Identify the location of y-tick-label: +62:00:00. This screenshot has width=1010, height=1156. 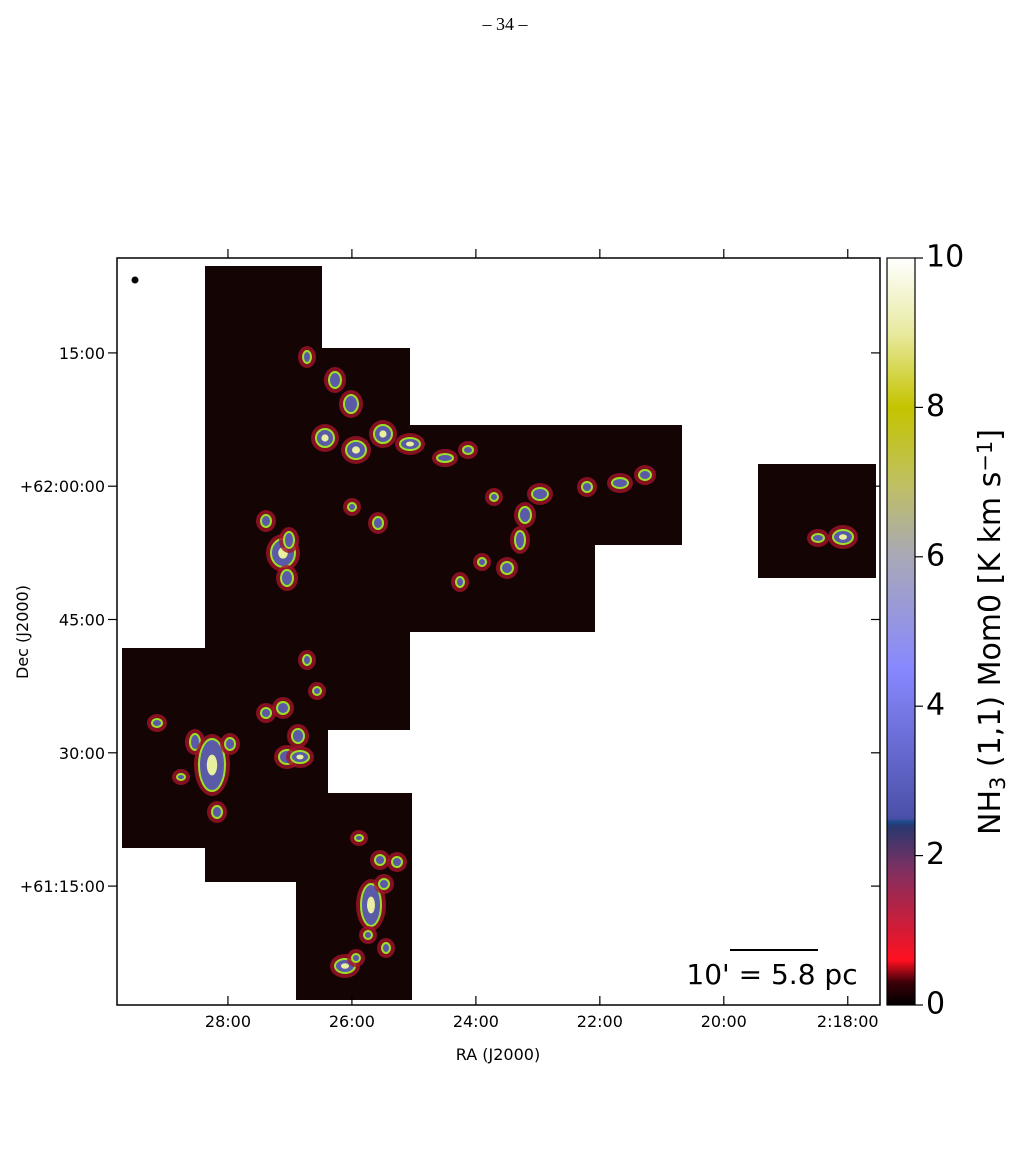
(62, 486).